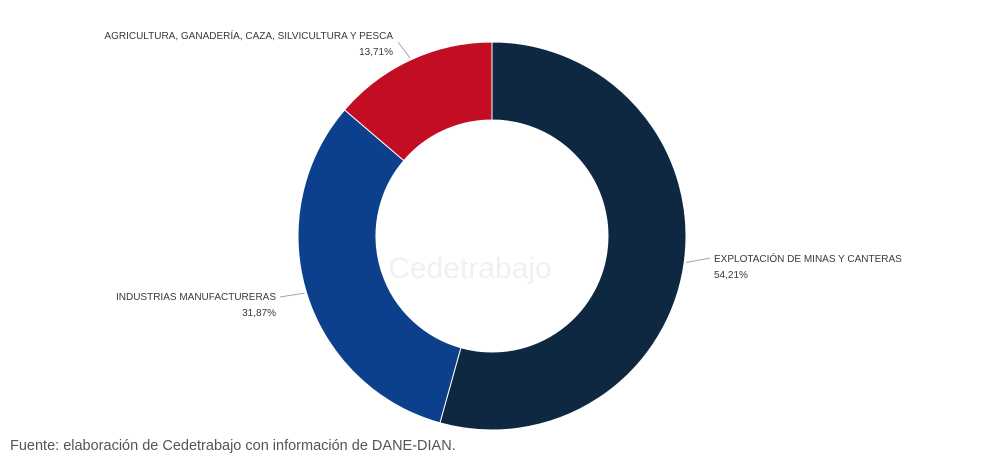  Describe the element at coordinates (196, 297) in the screenshot. I see `slice-label-manufacturing: INDUSTRIAS MANUFACTURERAS` at that location.